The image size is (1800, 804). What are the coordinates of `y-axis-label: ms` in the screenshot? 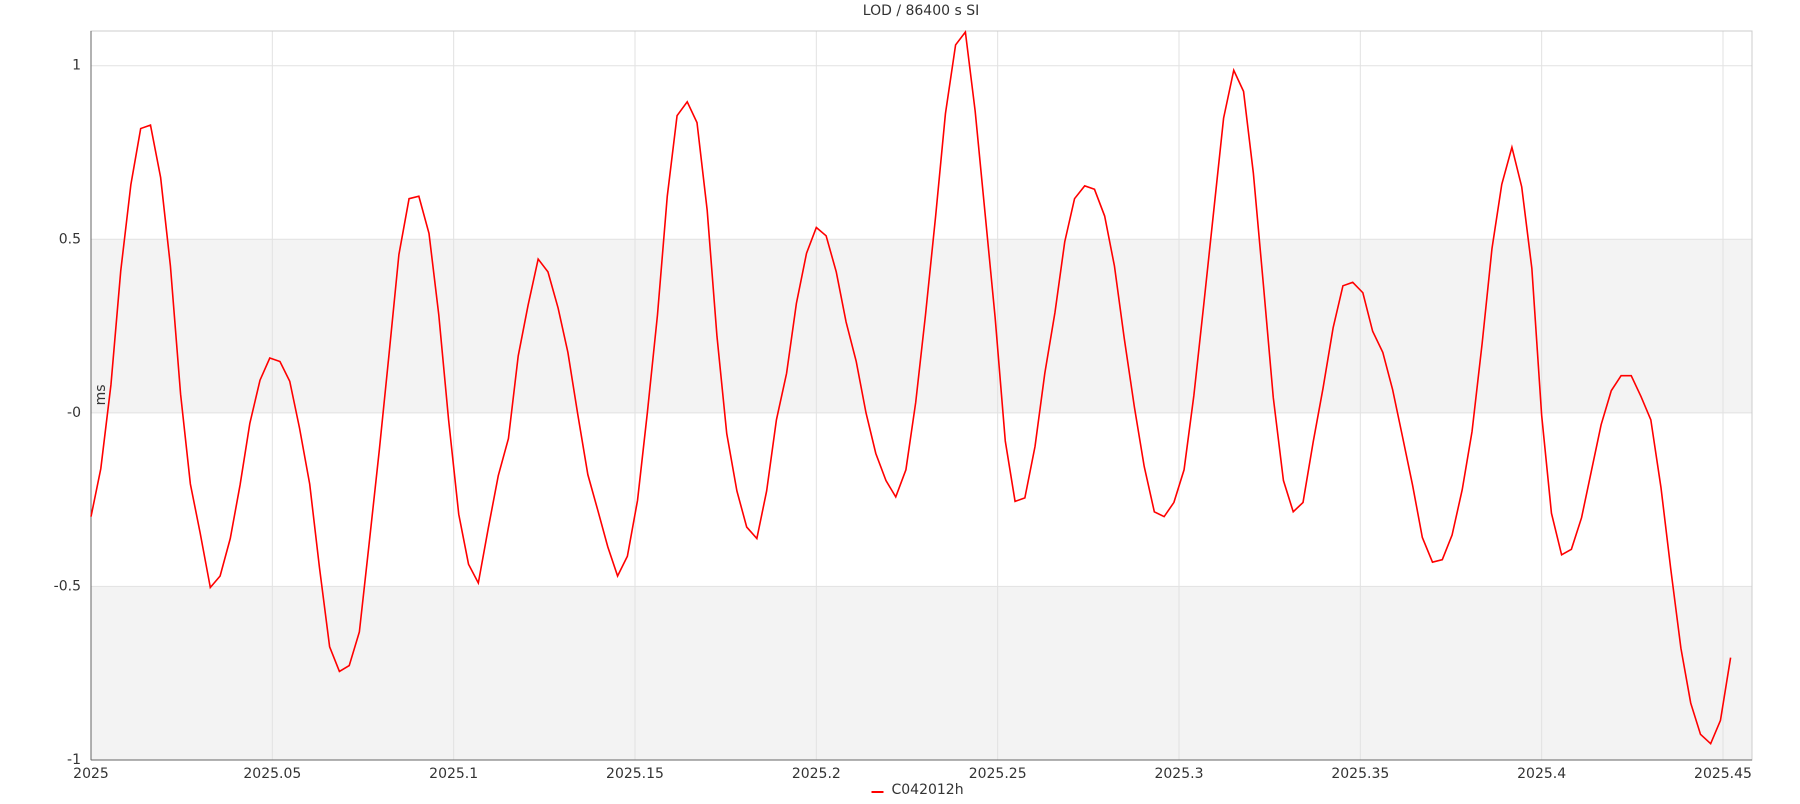 It's located at (101, 394).